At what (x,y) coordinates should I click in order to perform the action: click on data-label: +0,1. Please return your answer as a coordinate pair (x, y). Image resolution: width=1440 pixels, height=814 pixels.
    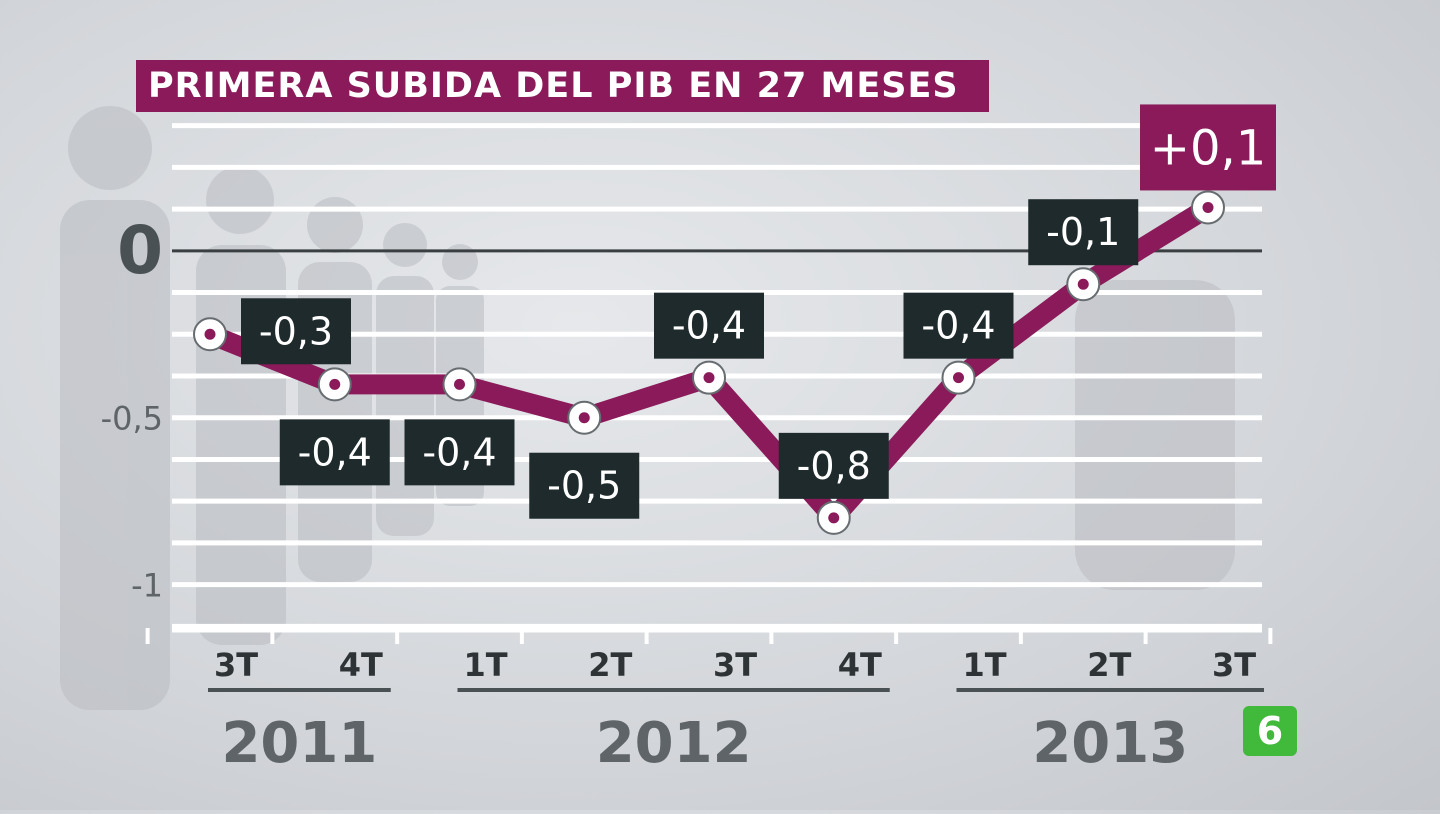
    Looking at the image, I should click on (1208, 148).